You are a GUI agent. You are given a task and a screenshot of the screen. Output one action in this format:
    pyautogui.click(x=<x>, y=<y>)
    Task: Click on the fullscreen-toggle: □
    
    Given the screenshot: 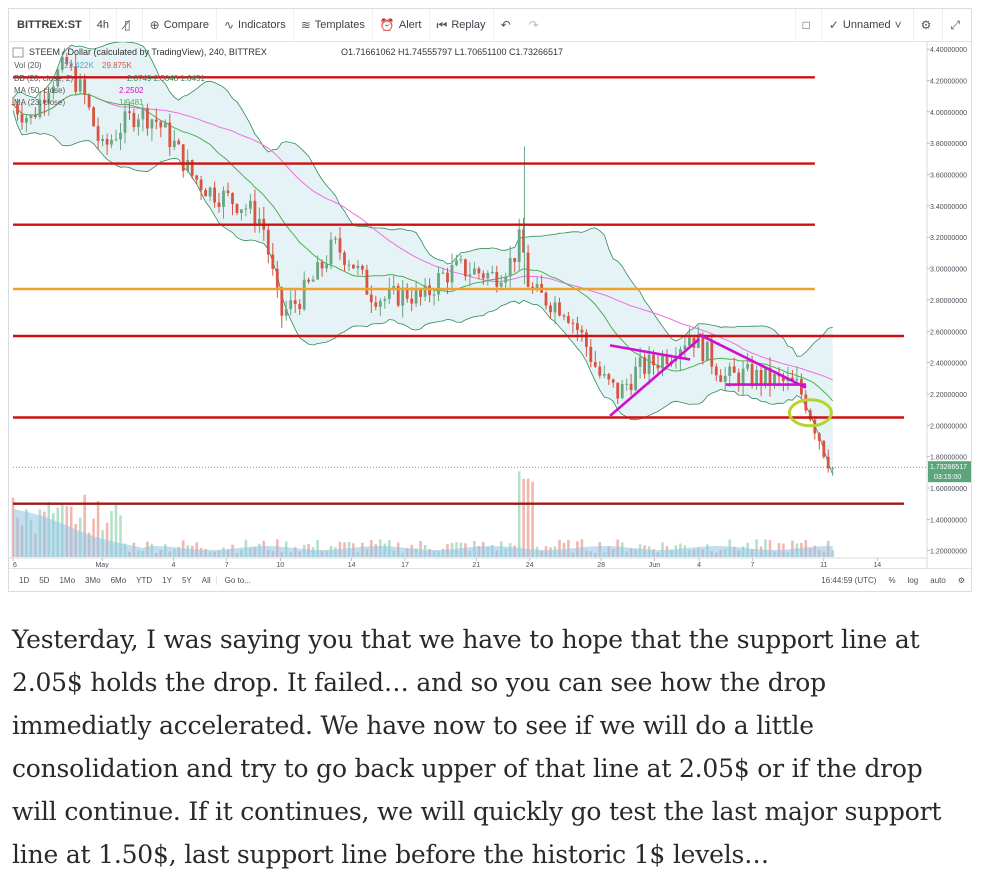 What is the action you would take?
    pyautogui.click(x=808, y=25)
    